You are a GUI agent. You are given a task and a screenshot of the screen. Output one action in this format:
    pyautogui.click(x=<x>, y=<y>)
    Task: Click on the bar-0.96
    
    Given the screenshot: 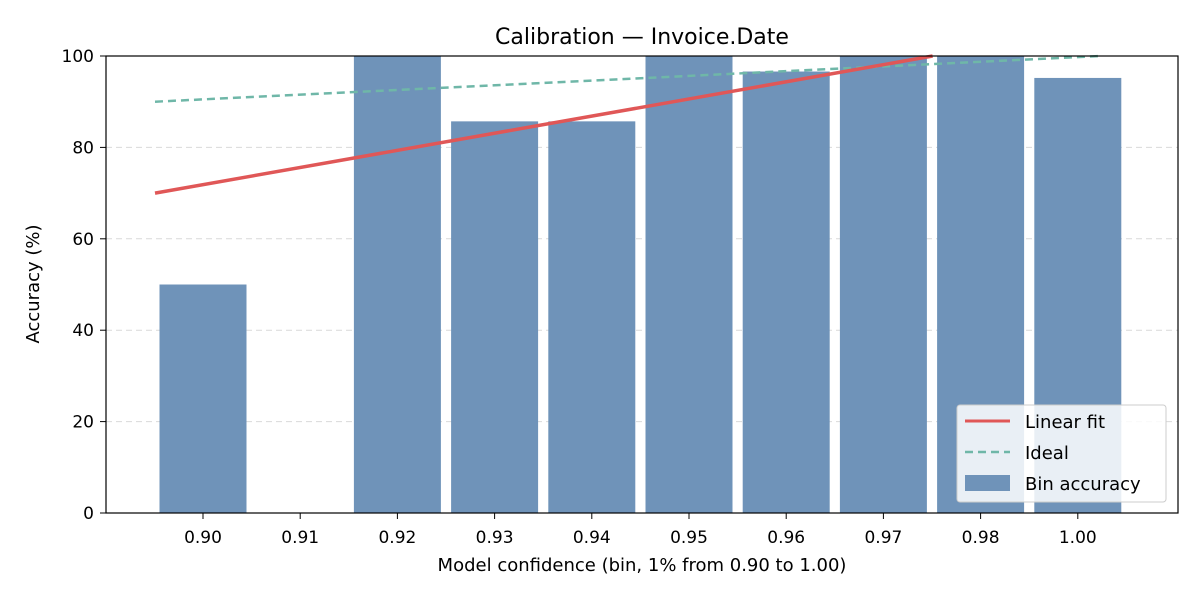 What is the action you would take?
    pyautogui.click(x=786, y=292)
    